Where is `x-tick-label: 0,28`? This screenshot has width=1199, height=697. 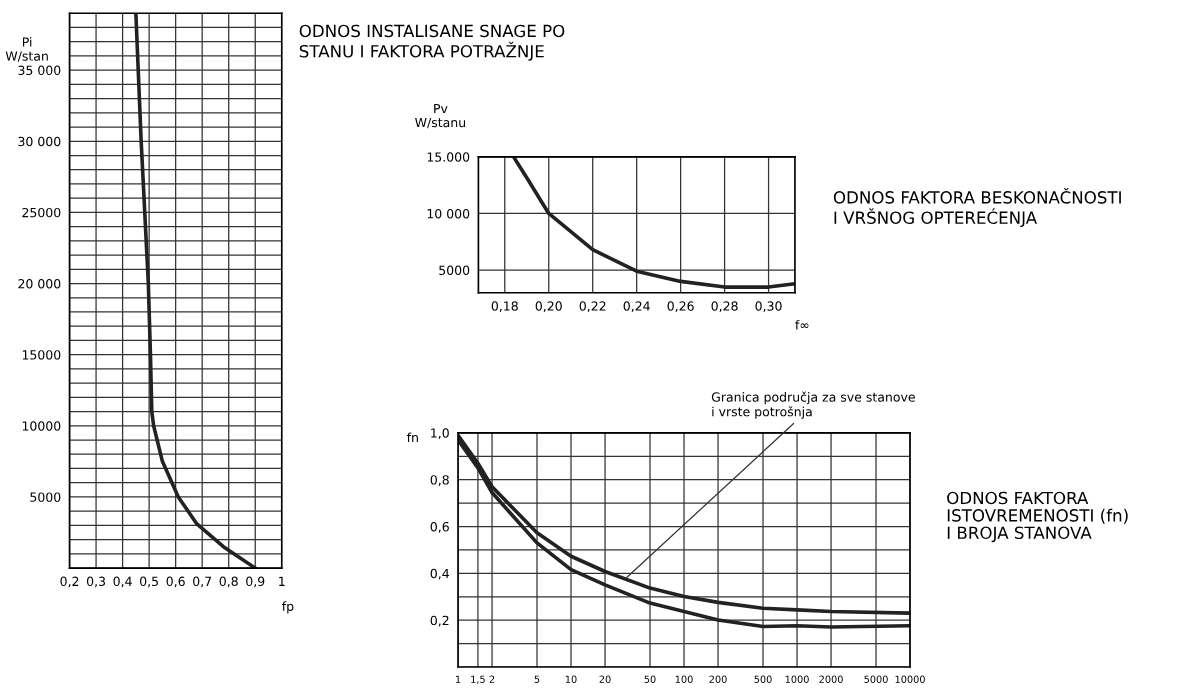
x-tick-label: 0,28 is located at coordinates (724, 307).